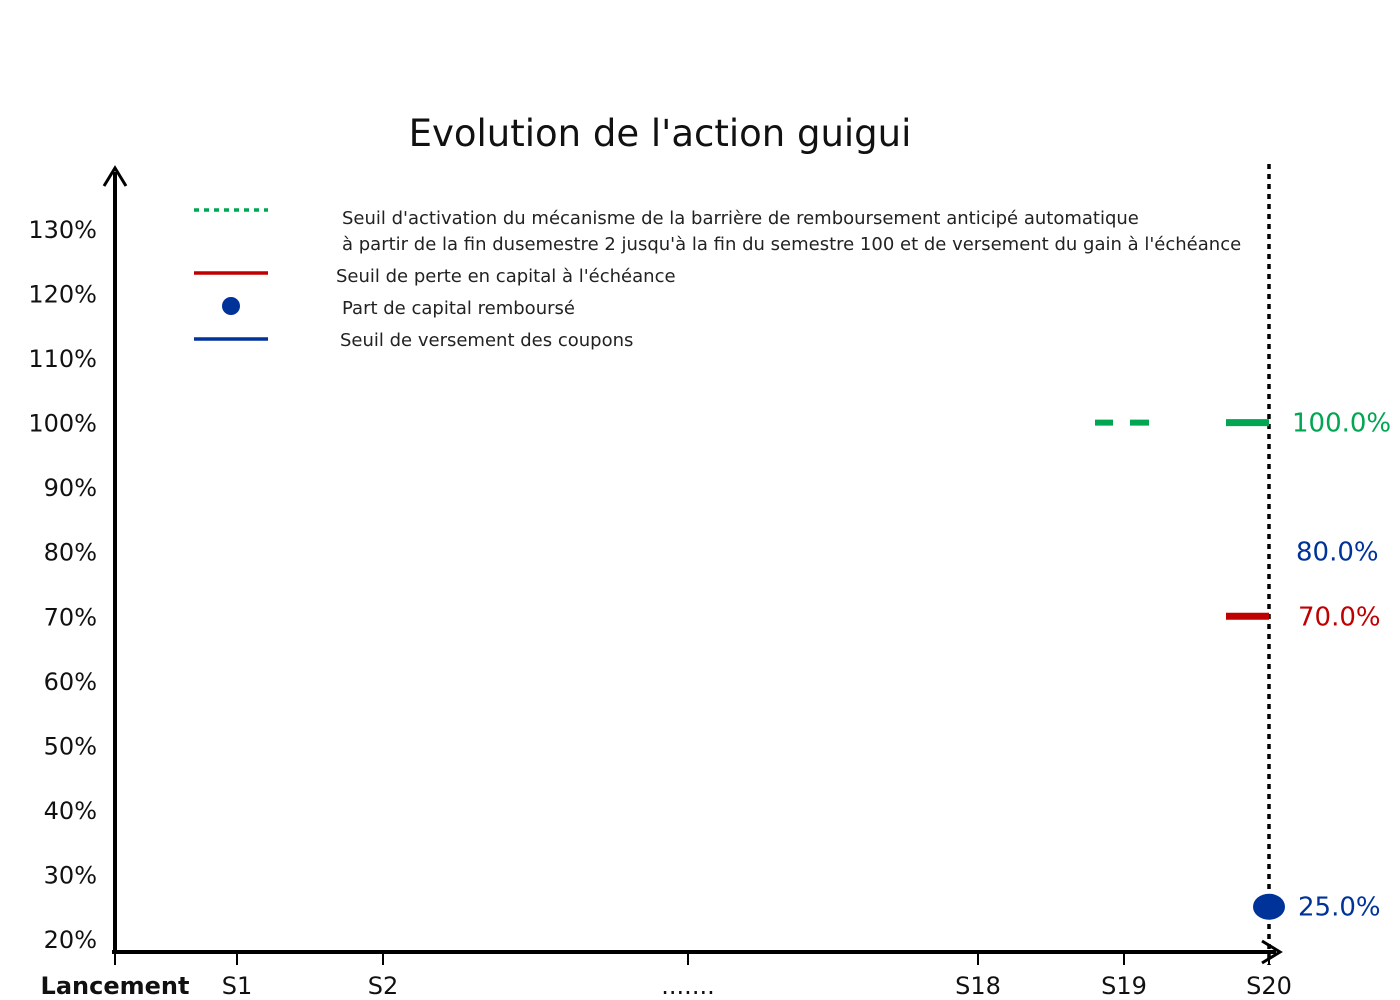  What do you see at coordinates (115, 176) in the screenshot?
I see `y-axis-arrowhead` at bounding box center [115, 176].